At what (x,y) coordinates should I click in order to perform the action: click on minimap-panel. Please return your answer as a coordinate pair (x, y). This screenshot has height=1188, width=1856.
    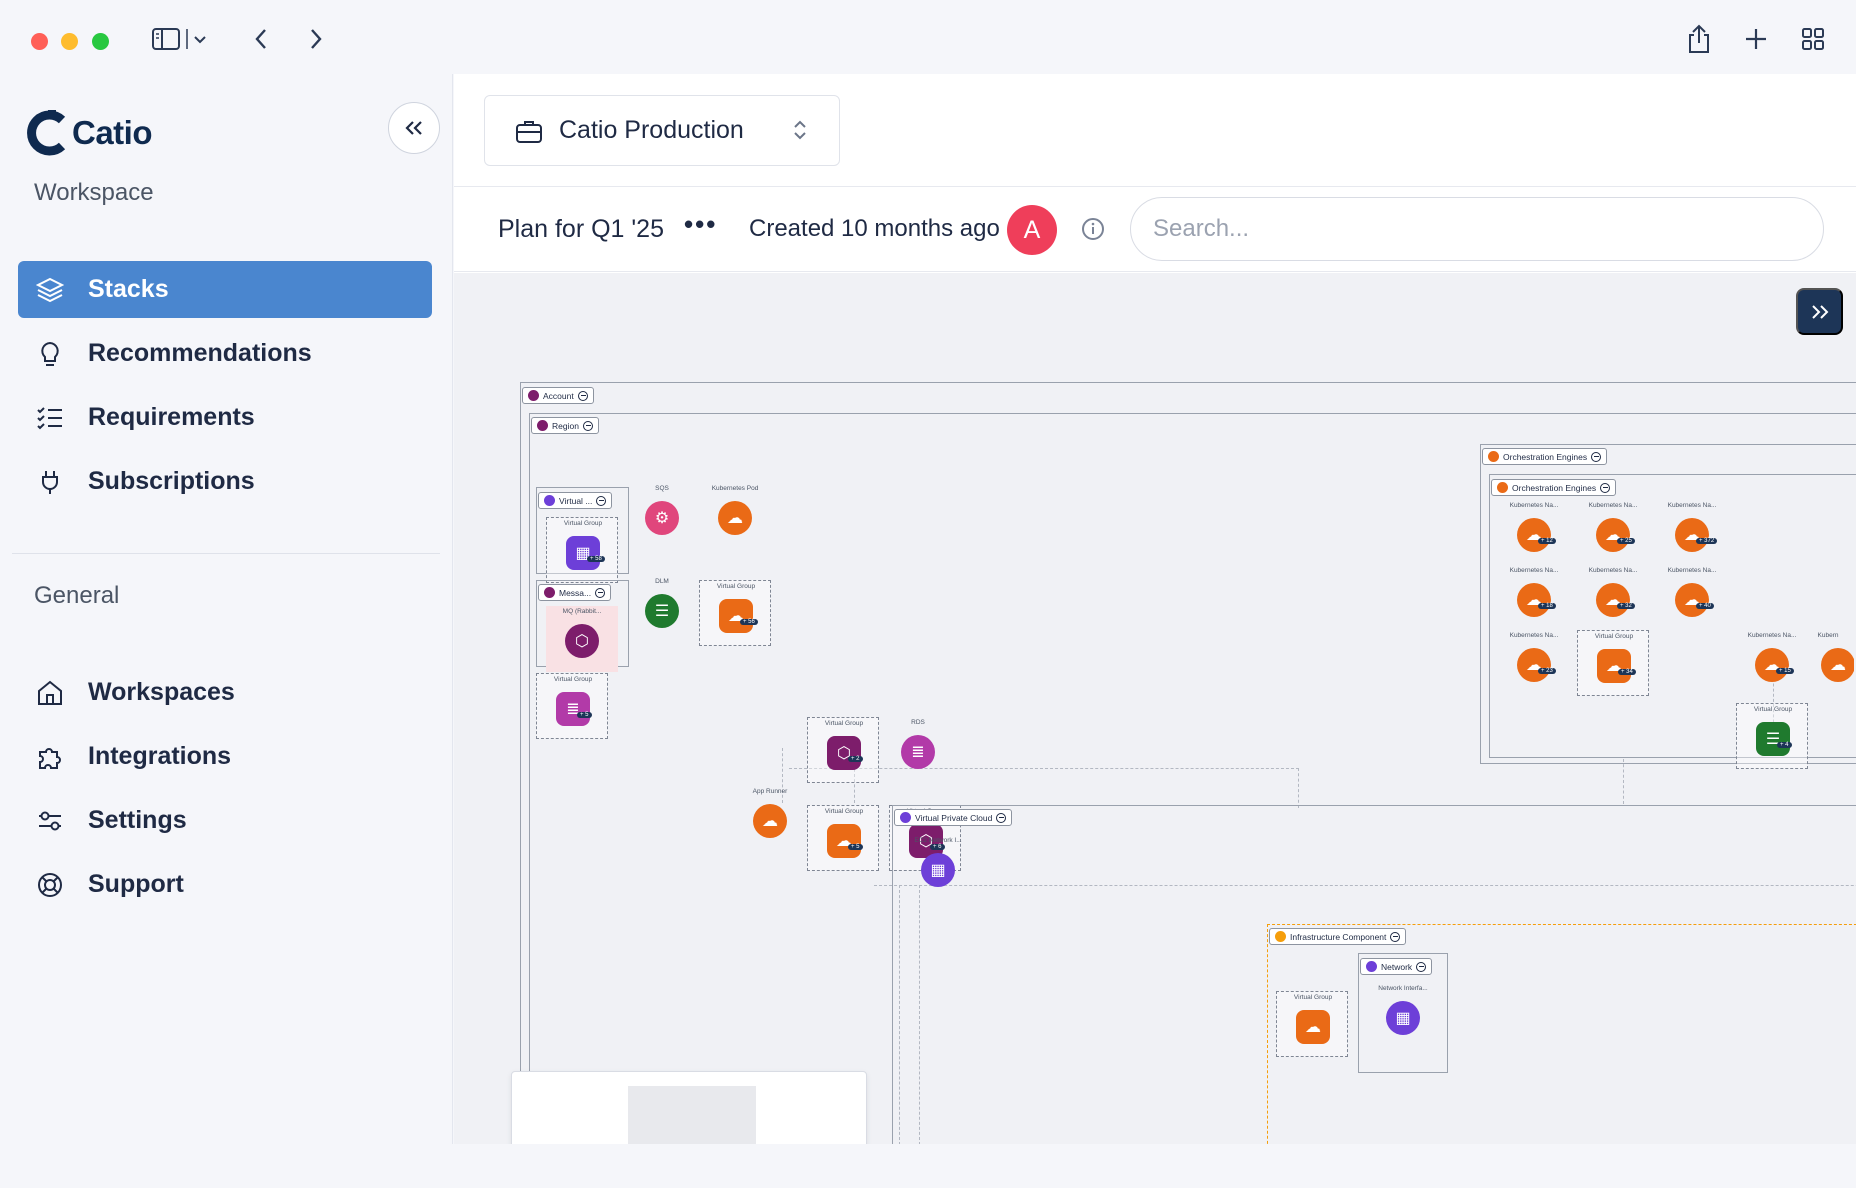
    Looking at the image, I should click on (689, 1107).